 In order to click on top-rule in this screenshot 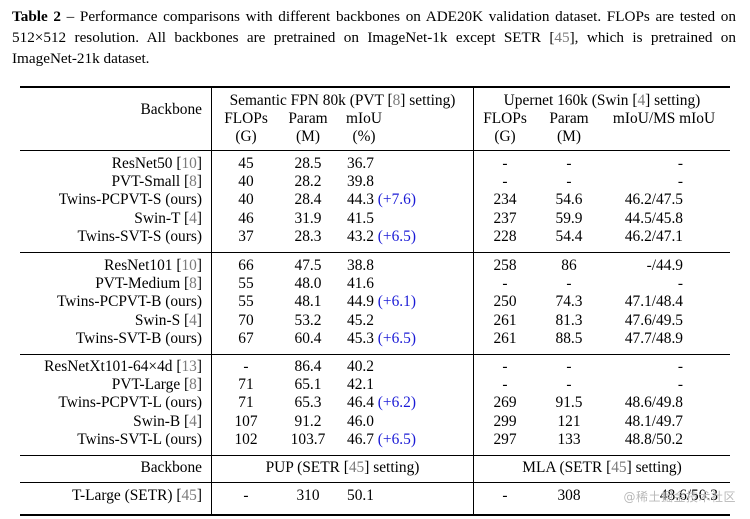, I will do `click(375, 87)`.